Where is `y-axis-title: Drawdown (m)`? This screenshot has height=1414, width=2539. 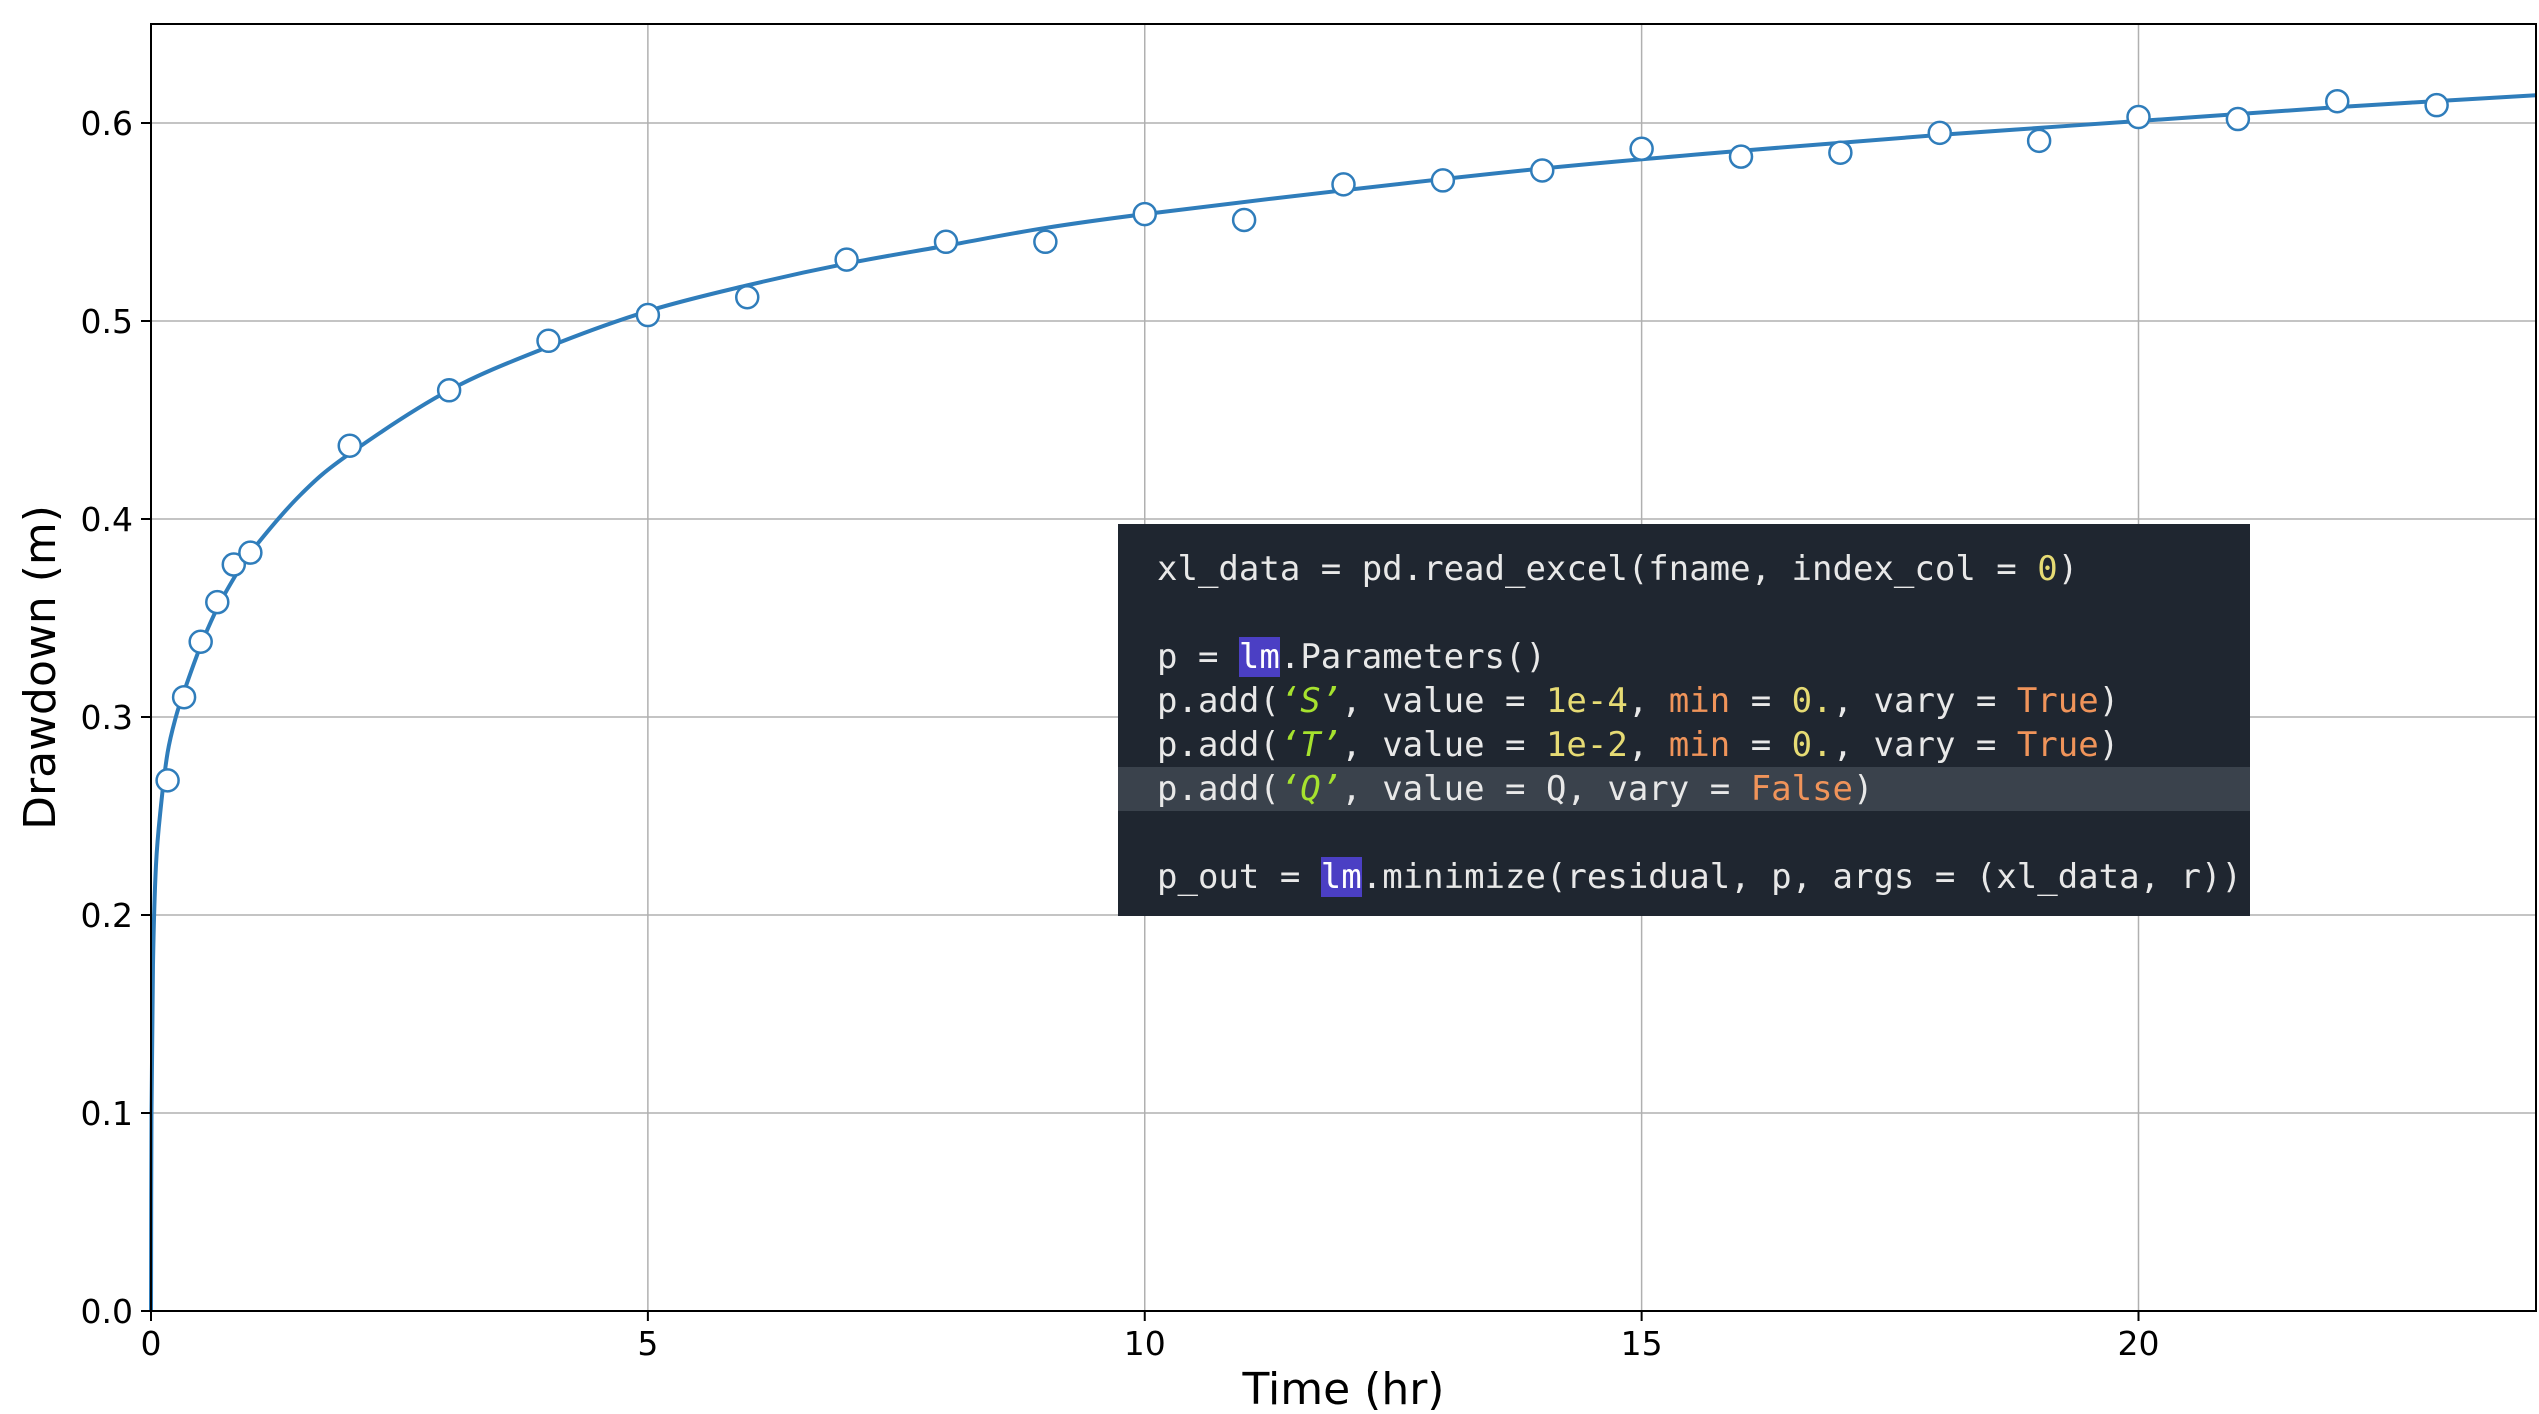 y-axis-title: Drawdown (m) is located at coordinates (40, 667).